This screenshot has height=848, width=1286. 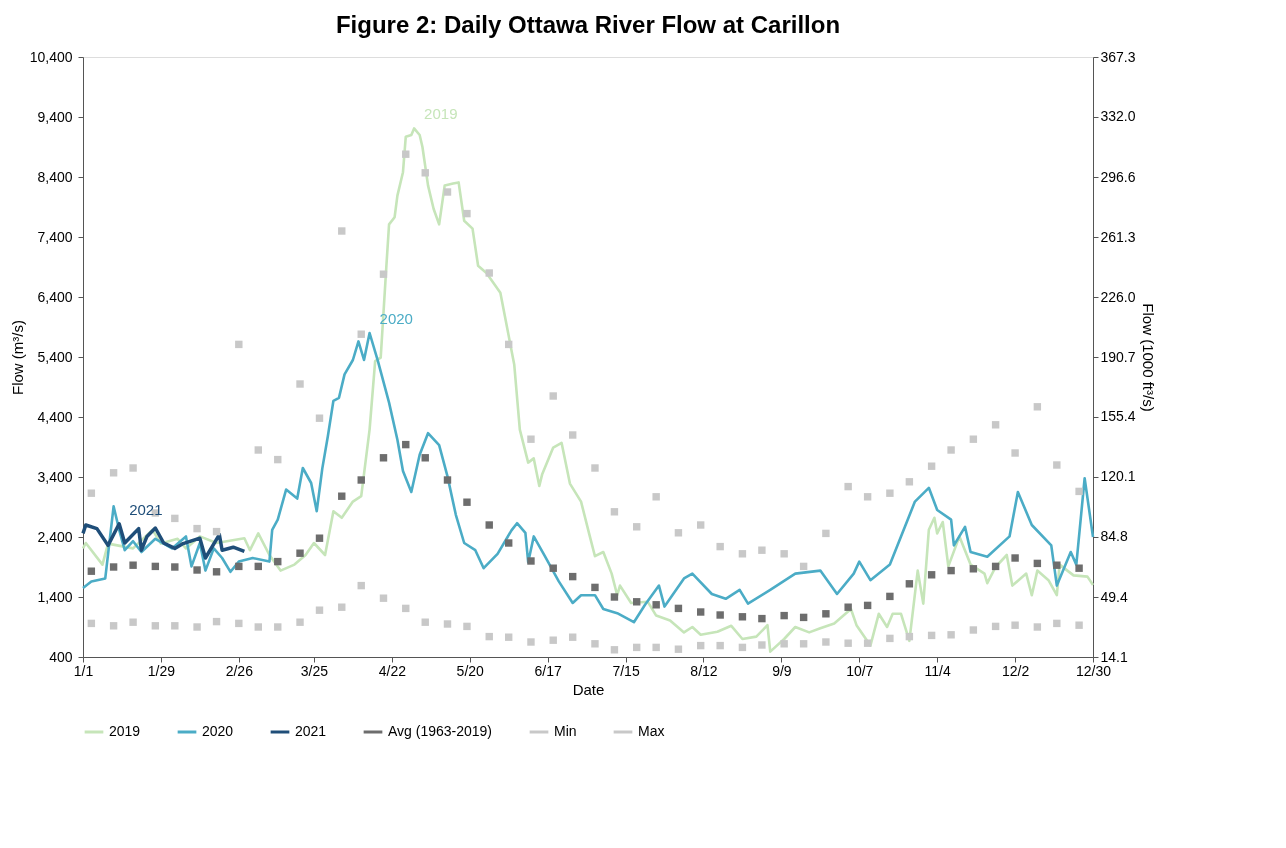 What do you see at coordinates (314, 670) in the screenshot?
I see `x-tick-label: 3/25` at bounding box center [314, 670].